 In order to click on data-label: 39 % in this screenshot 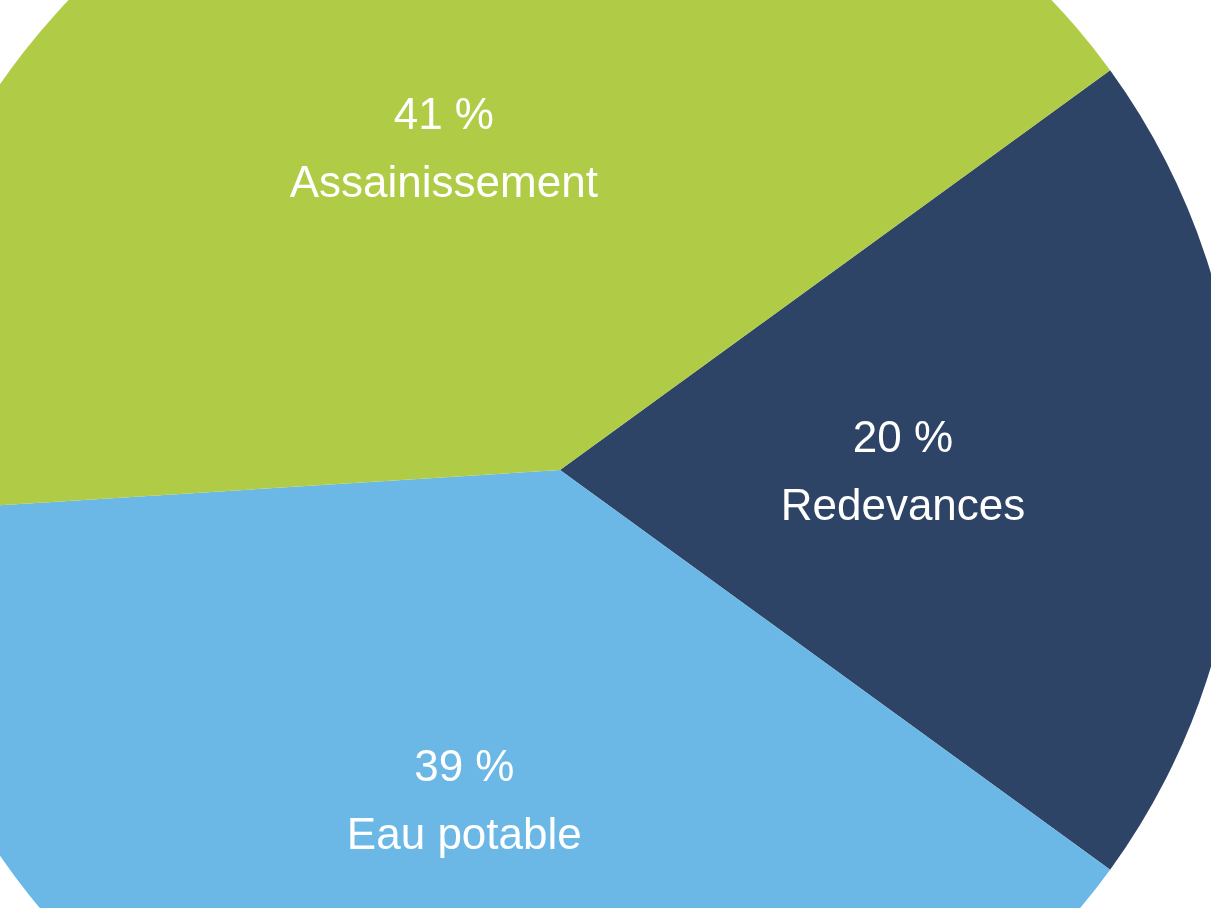, I will do `click(464, 765)`.